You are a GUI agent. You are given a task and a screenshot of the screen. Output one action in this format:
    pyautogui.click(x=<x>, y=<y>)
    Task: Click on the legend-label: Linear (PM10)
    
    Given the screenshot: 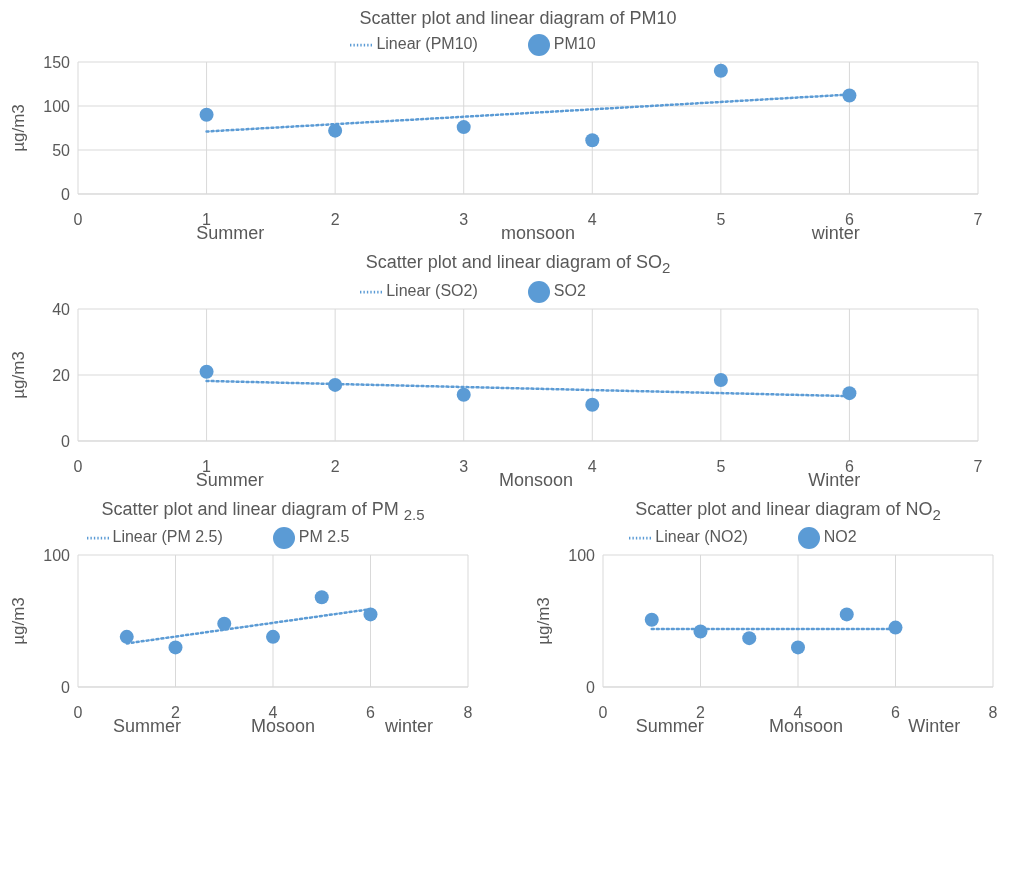 What is the action you would take?
    pyautogui.click(x=427, y=44)
    